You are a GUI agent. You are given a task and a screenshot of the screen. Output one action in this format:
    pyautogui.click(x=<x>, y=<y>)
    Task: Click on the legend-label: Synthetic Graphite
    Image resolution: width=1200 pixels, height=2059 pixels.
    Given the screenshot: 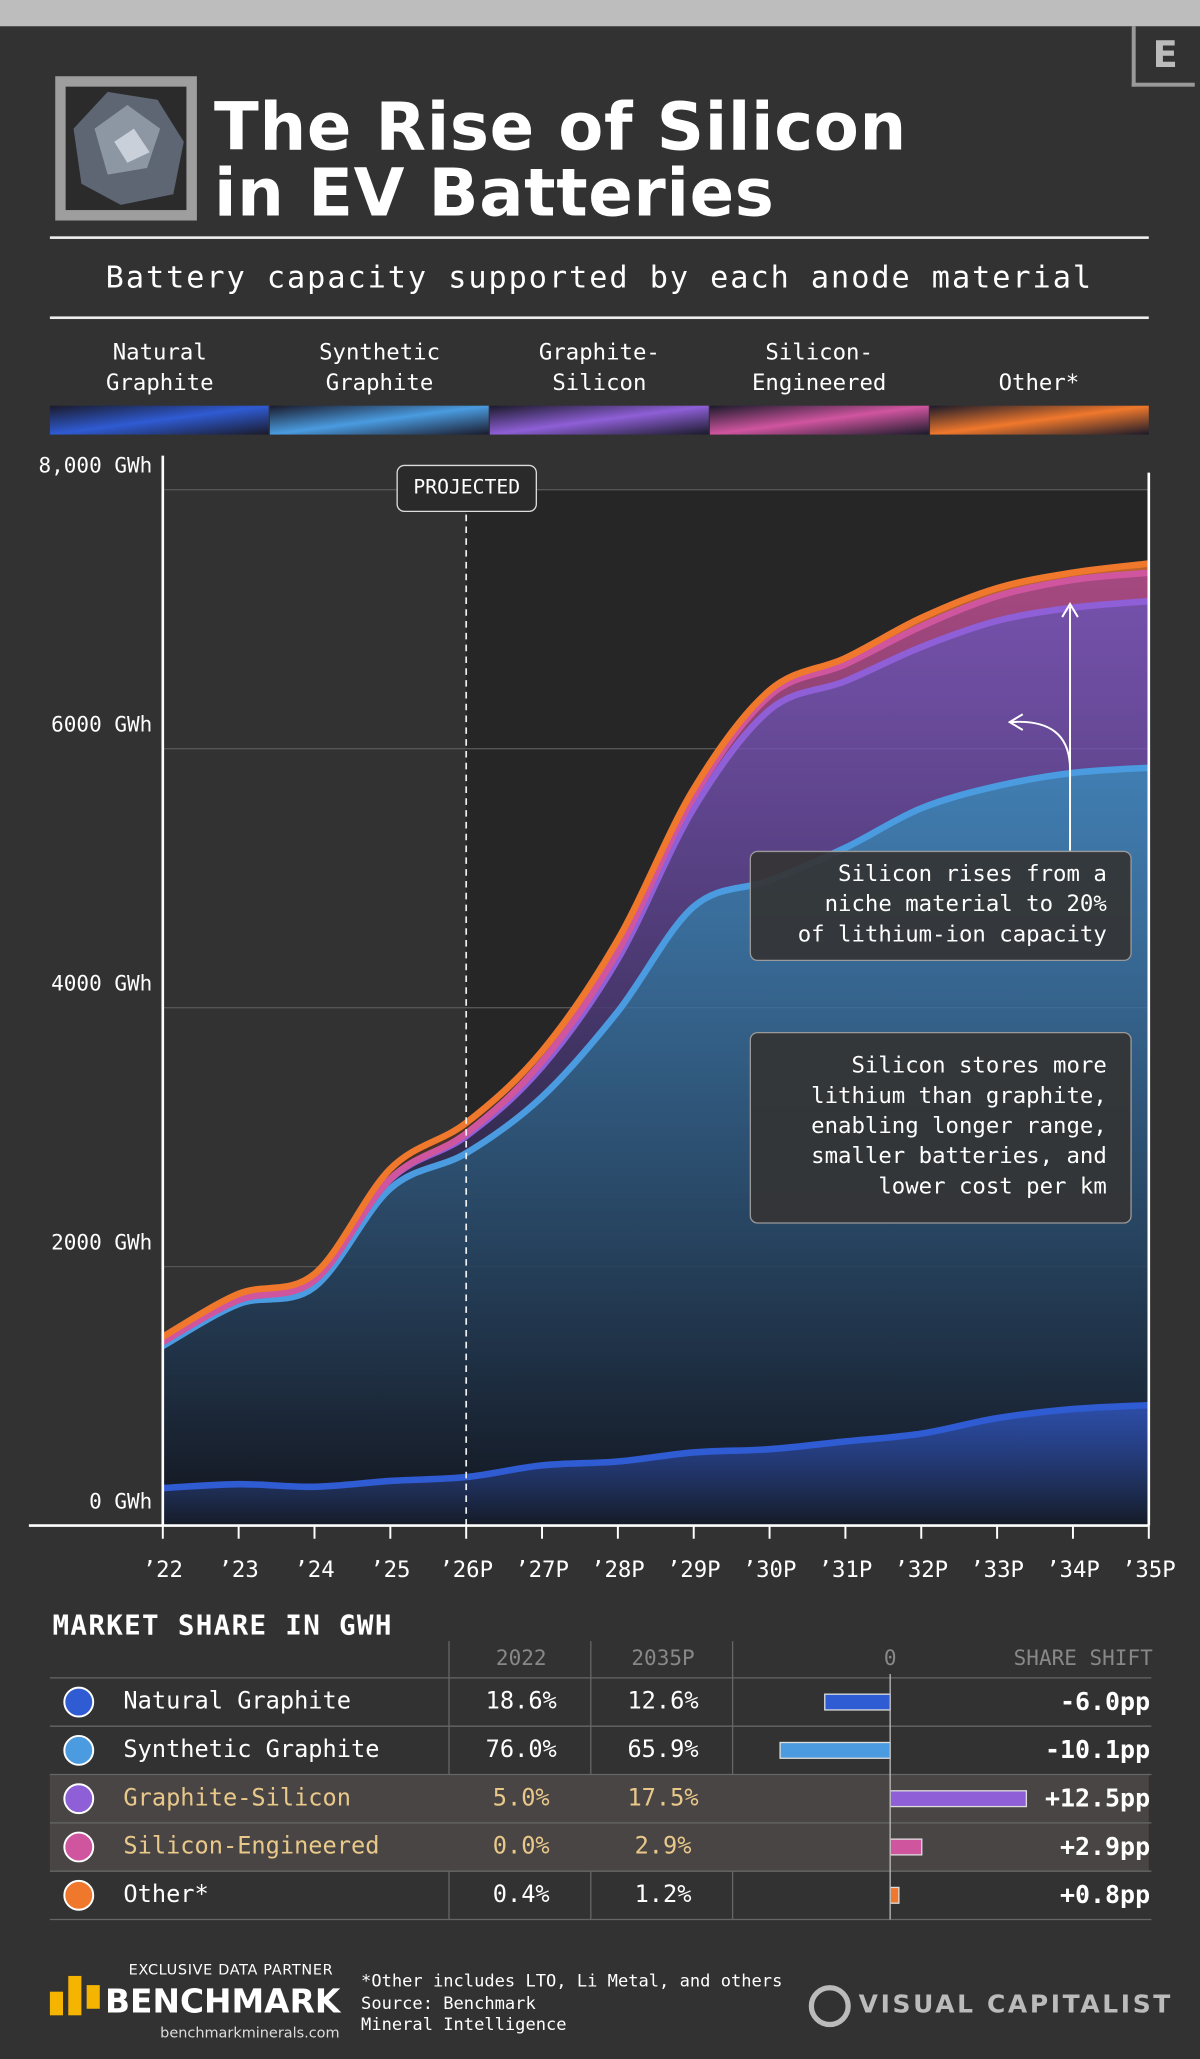 What is the action you would take?
    pyautogui.click(x=380, y=368)
    